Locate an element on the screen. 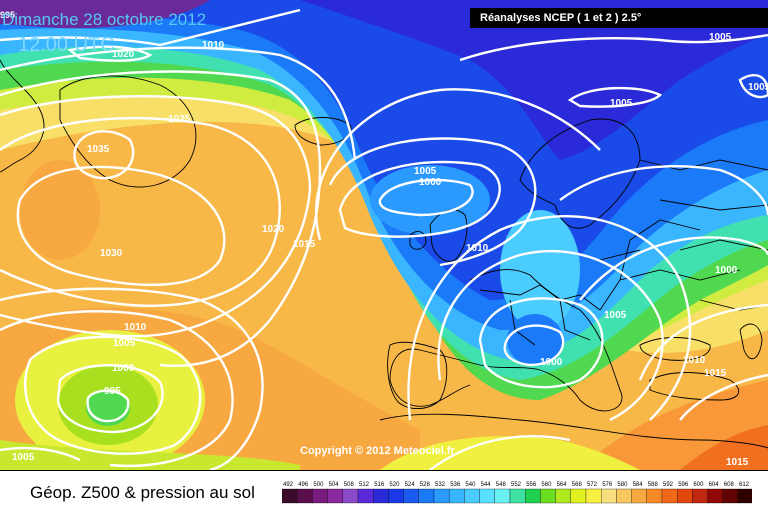 The width and height of the screenshot is (768, 513). isobar-1015-europe is located at coordinates (549, 318).